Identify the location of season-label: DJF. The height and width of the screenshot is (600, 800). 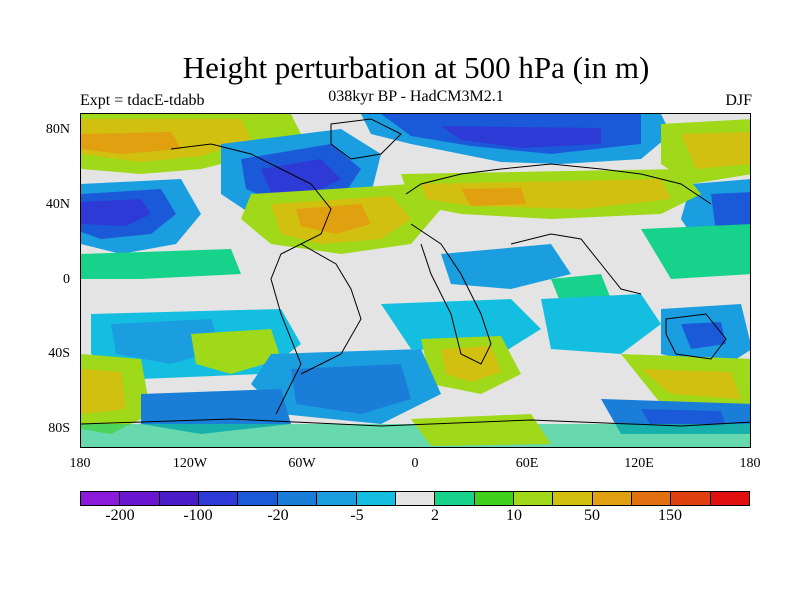
(738, 100).